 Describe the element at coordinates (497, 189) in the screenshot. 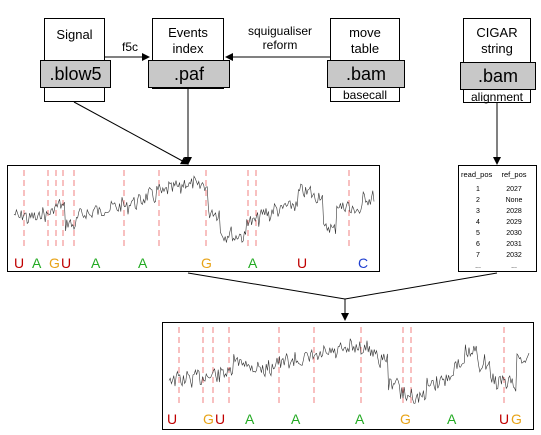

I see `table-row: 1 2027` at that location.